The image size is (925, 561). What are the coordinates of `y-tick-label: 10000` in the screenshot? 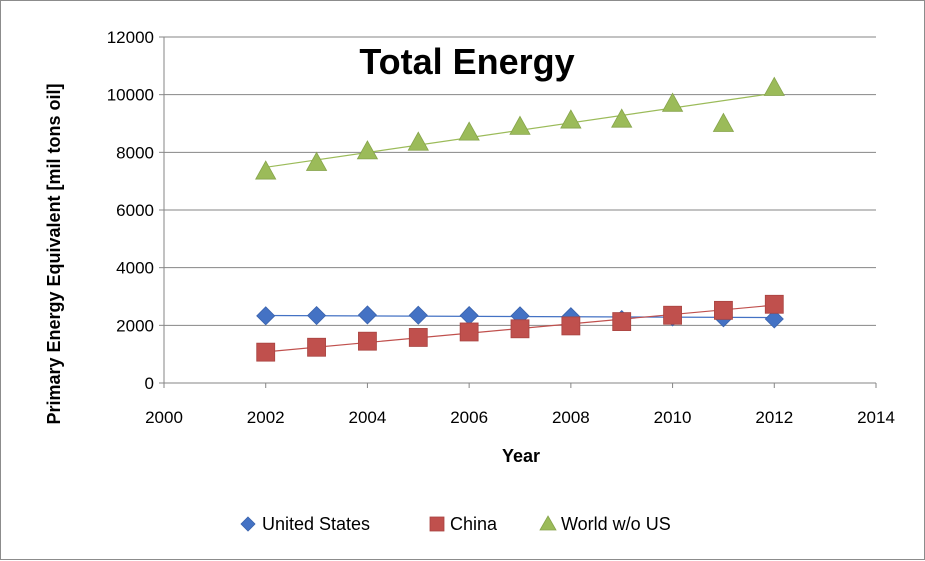 It's located at (130, 95).